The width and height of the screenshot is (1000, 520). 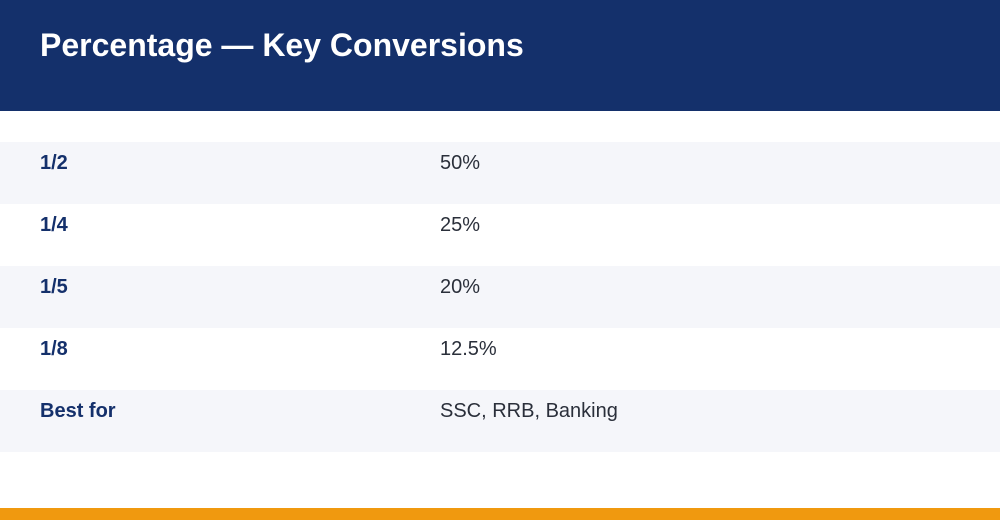 I want to click on row-key: 1/2, so click(x=54, y=163).